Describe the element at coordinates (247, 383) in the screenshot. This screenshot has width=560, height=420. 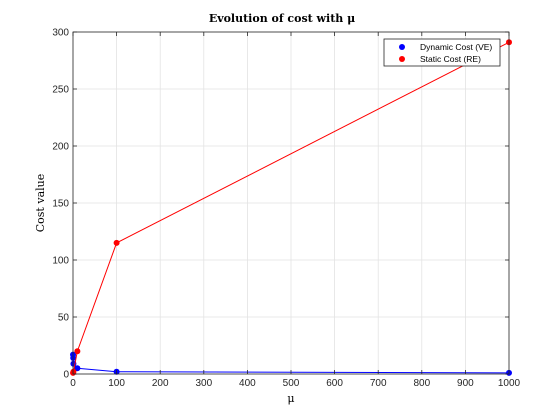
I see `x-tick-label: 400` at that location.